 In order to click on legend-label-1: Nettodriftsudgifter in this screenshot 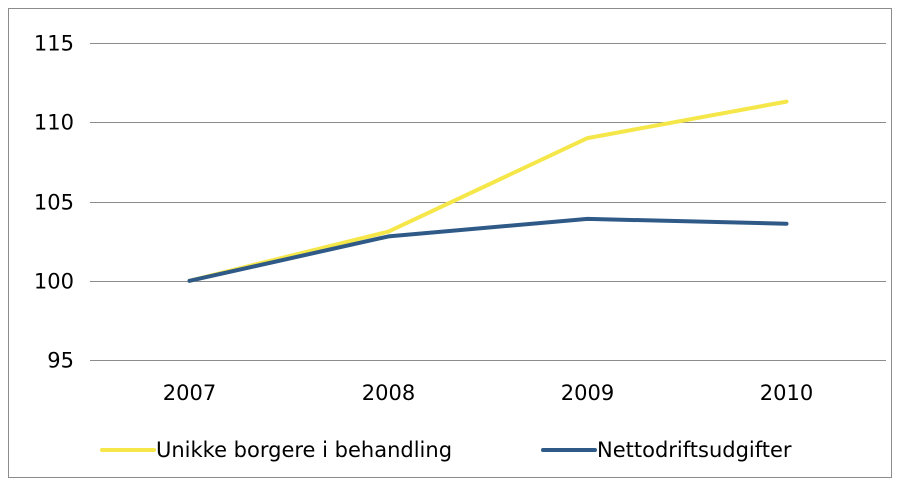, I will do `click(694, 450)`.